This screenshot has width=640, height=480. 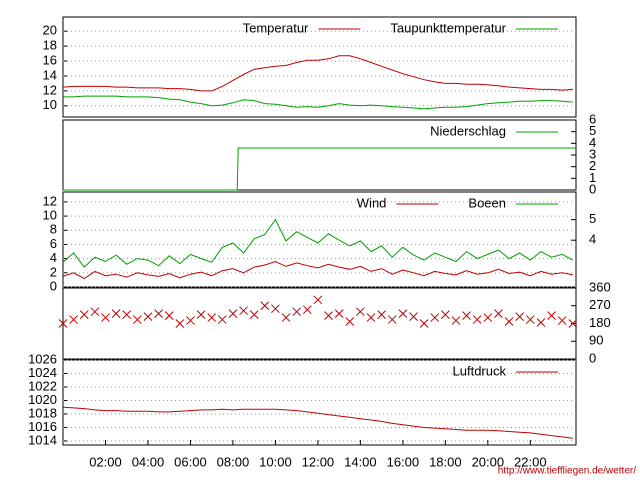 I want to click on x-tick-label: 14:00, so click(x=360, y=461).